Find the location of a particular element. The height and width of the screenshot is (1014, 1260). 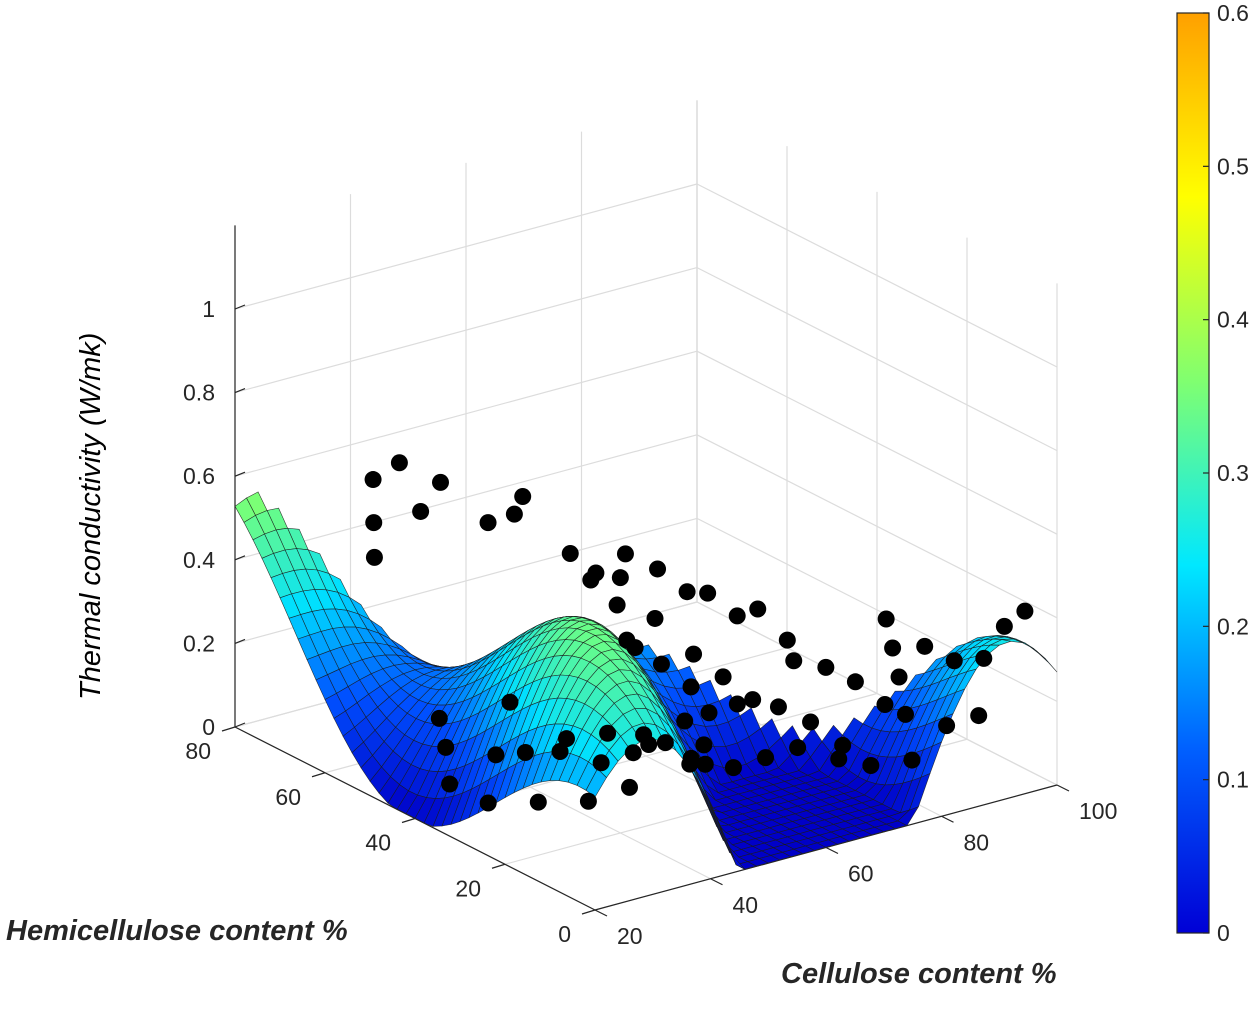

y-tick-label: 80 is located at coordinates (198, 751).